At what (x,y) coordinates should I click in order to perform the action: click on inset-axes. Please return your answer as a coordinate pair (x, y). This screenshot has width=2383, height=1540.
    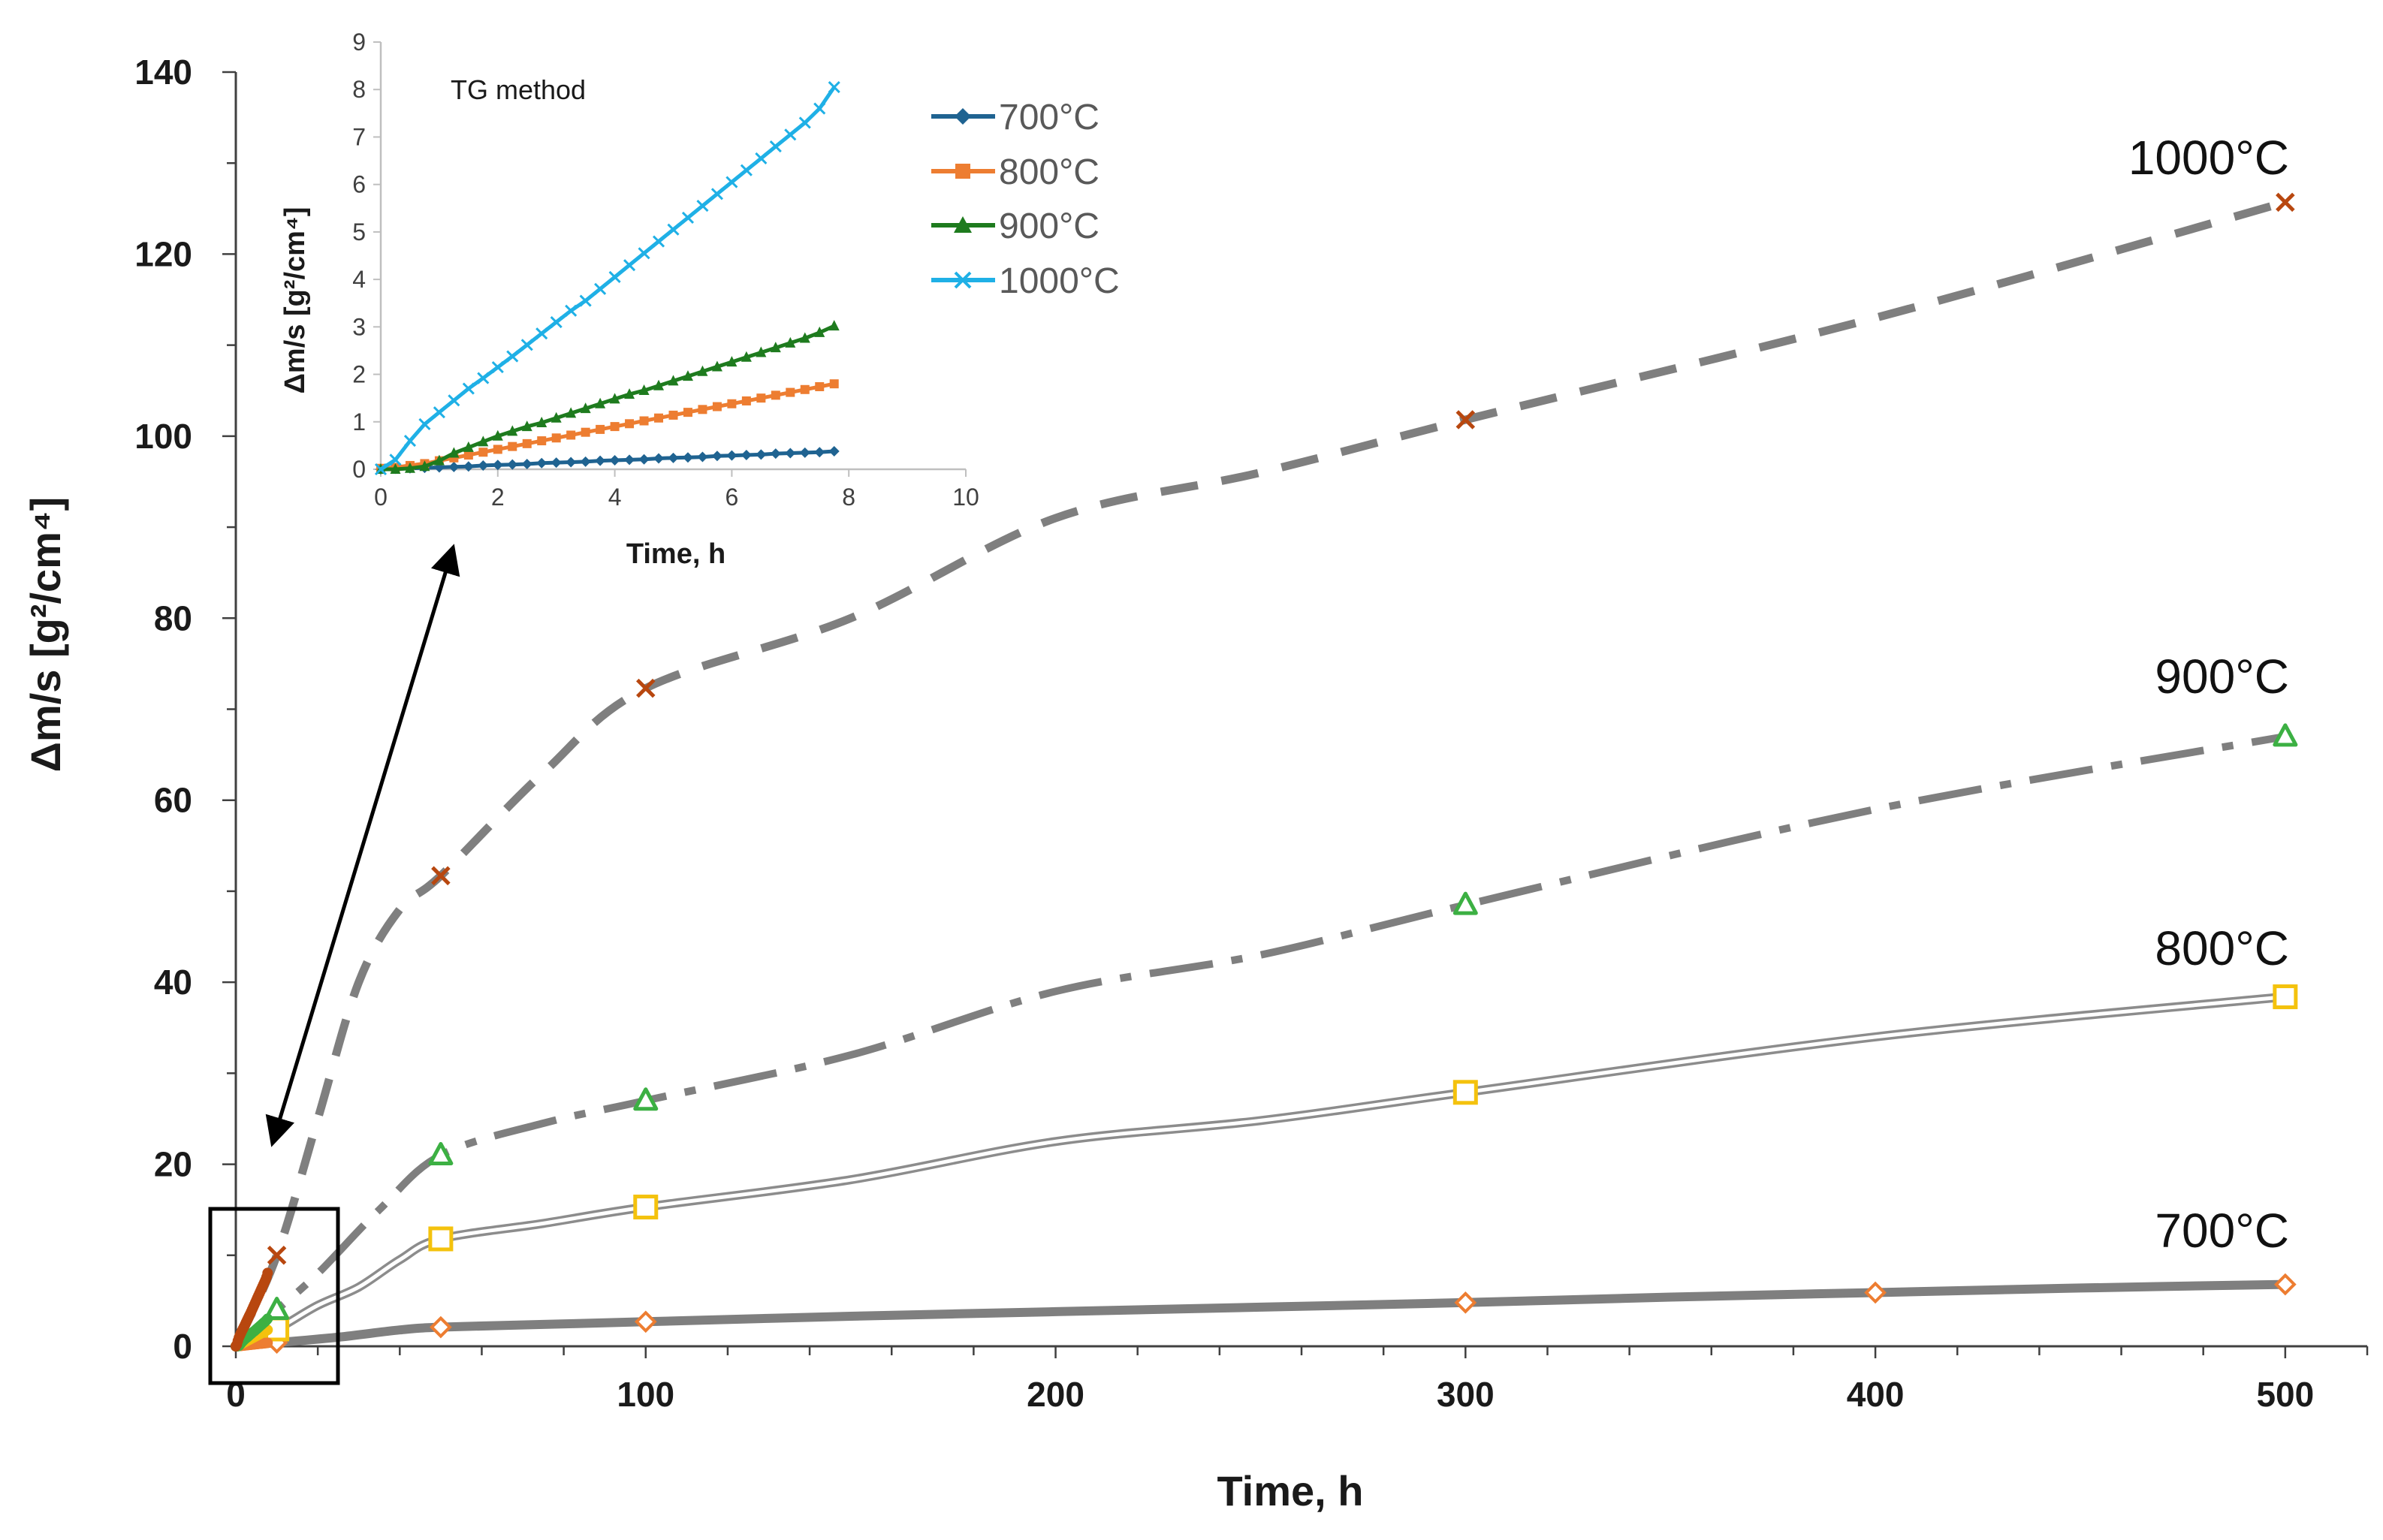
    Looking at the image, I should click on (670, 259).